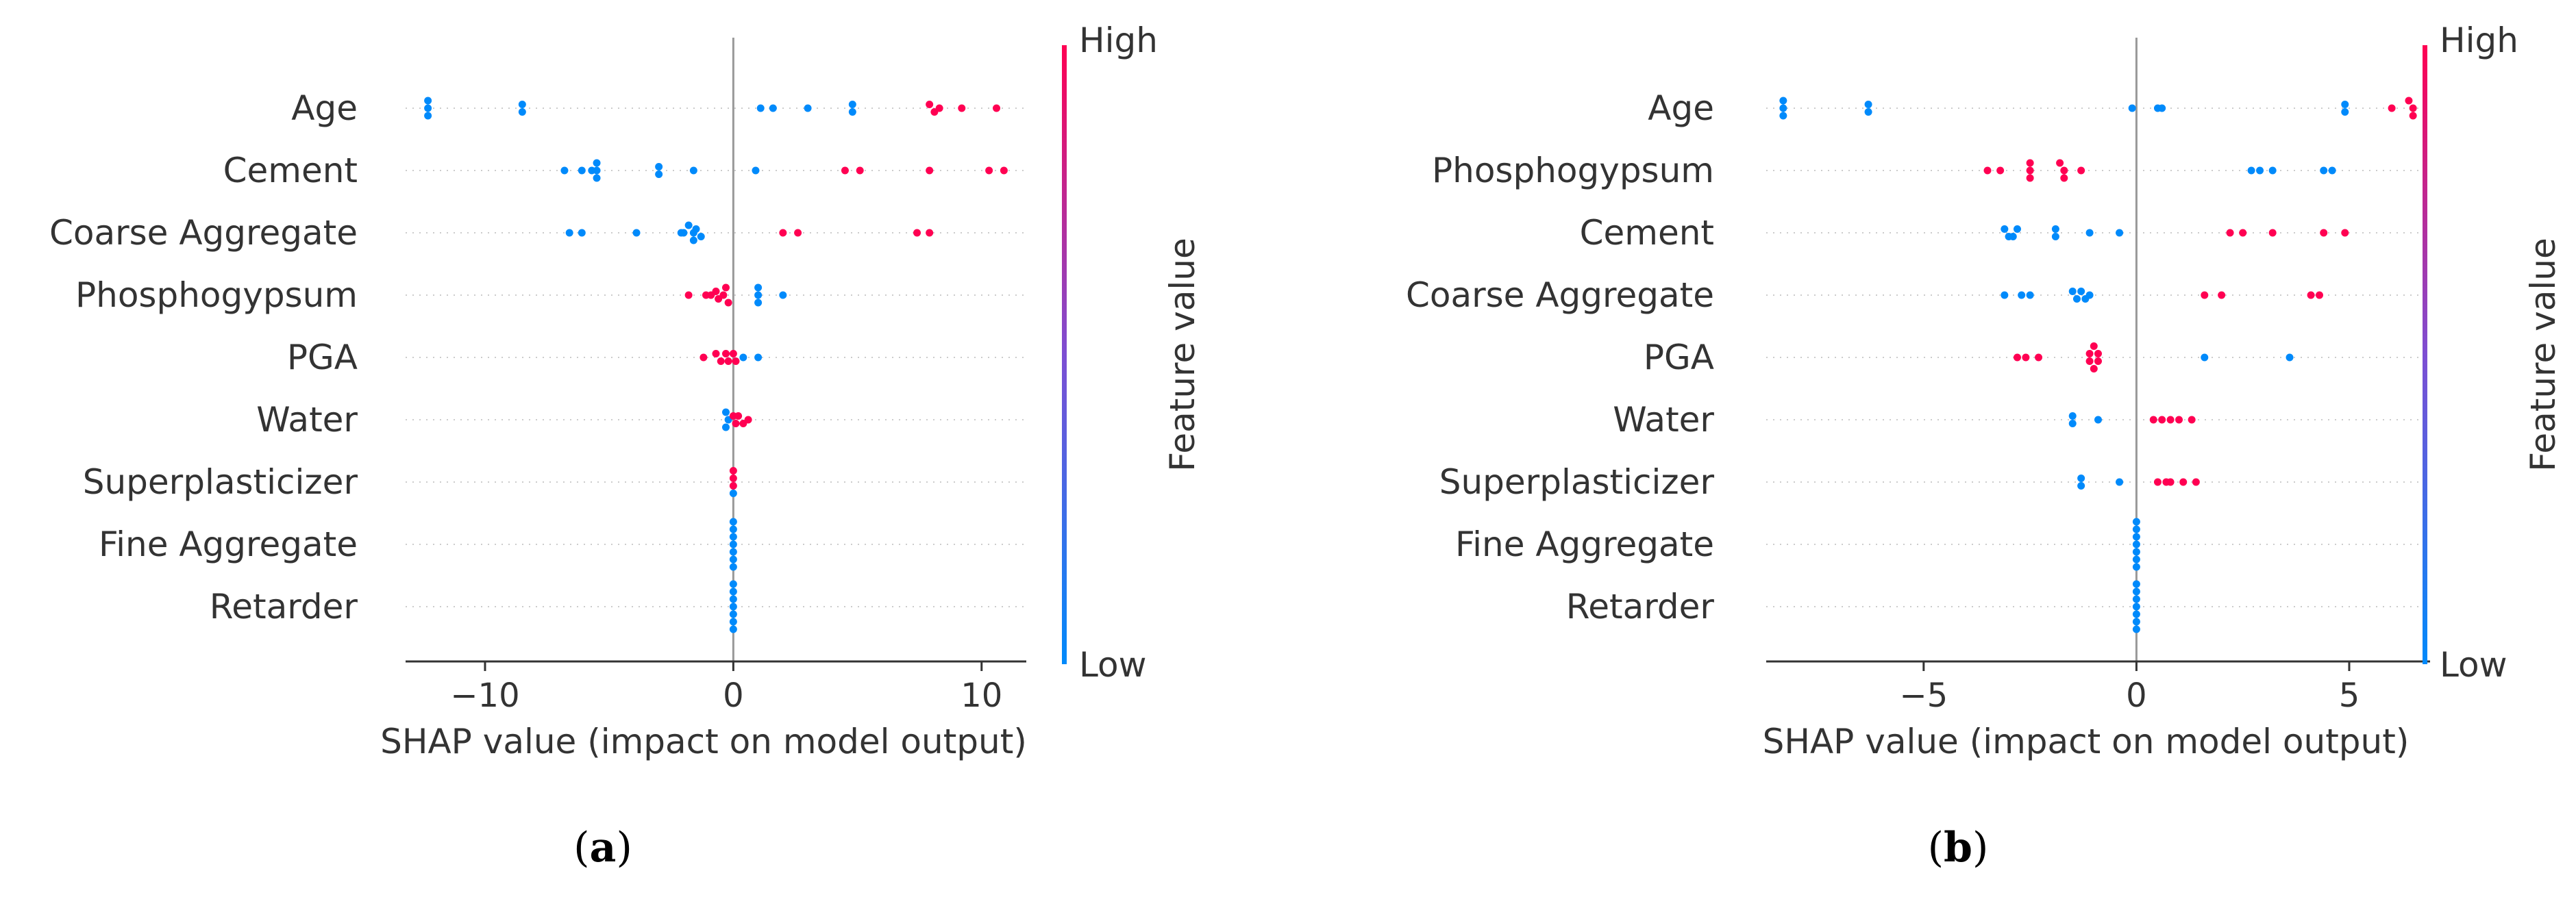  Describe the element at coordinates (1681, 108) in the screenshot. I see `feature-label: Age` at that location.